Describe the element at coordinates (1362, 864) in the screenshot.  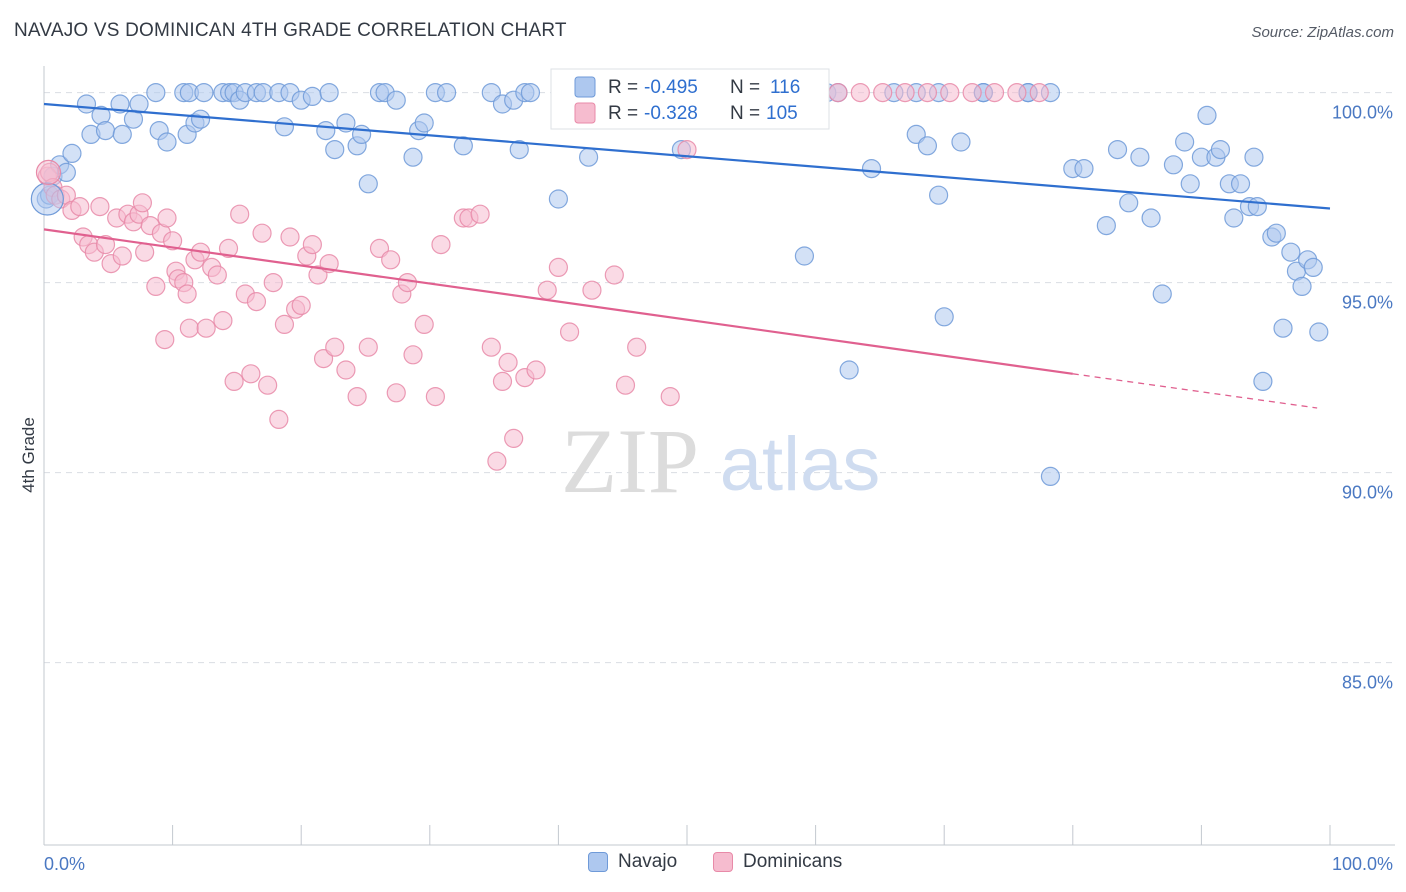
I see `x-tick-label-1: 100.0%` at that location.